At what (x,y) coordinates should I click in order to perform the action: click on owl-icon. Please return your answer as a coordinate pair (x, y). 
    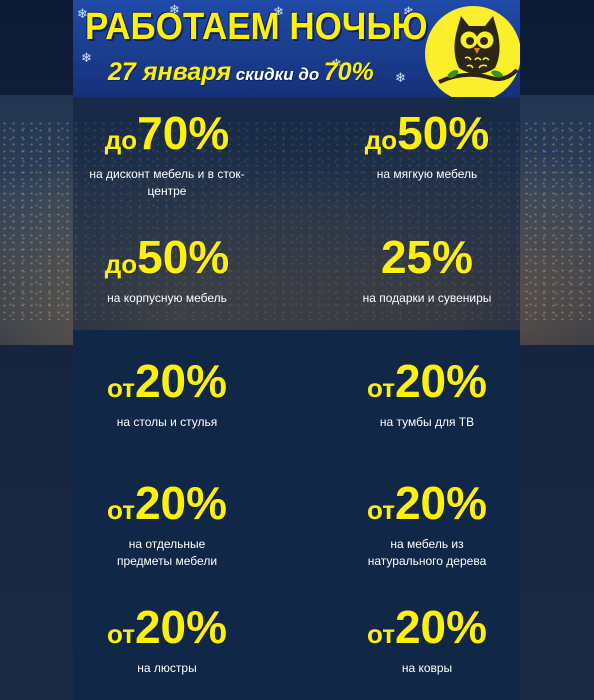
    Looking at the image, I should click on (478, 50).